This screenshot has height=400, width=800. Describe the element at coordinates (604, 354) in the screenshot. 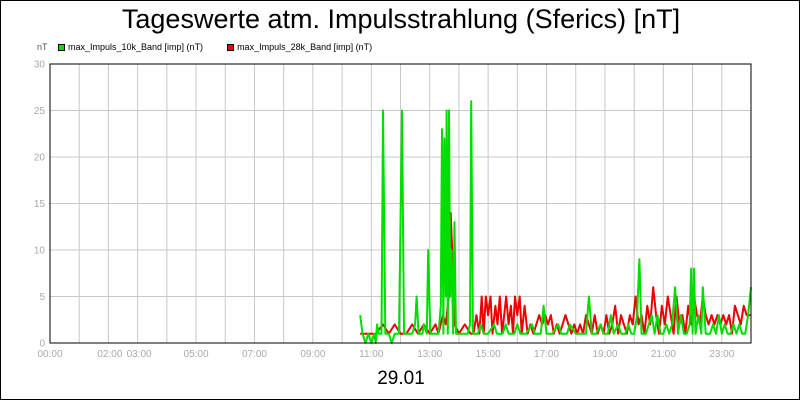

I see `x-tick-label: 19:00` at that location.